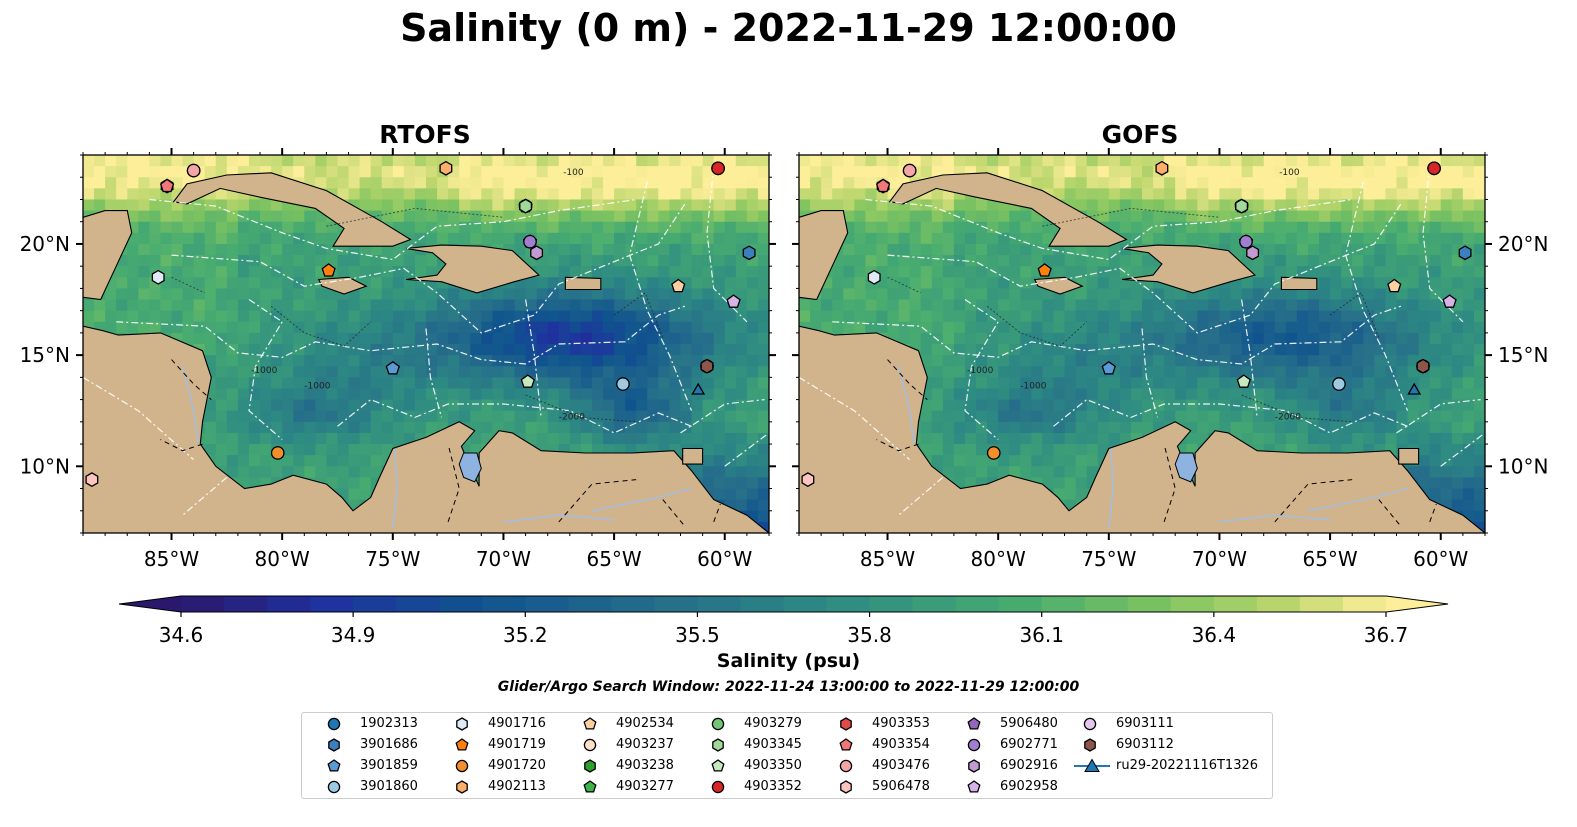 The width and height of the screenshot is (1577, 827). What do you see at coordinates (1145, 723) in the screenshot?
I see `legend-label: 6903111` at bounding box center [1145, 723].